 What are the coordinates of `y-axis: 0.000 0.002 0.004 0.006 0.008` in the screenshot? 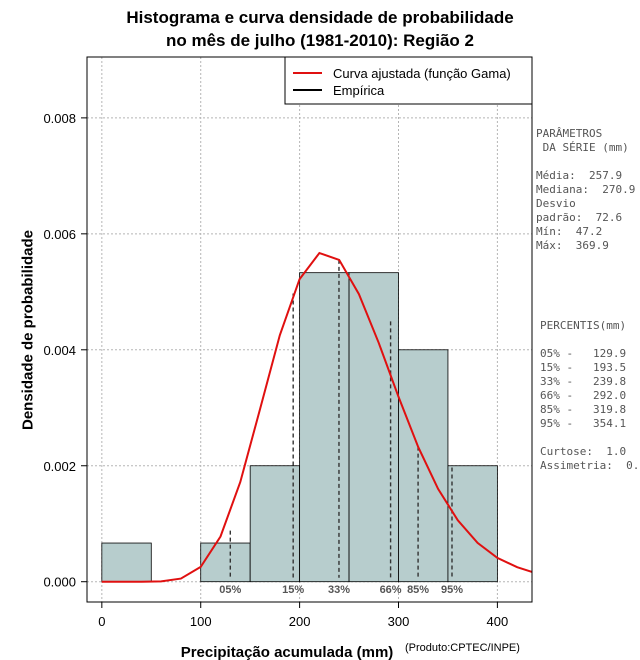 It's located at (65, 350).